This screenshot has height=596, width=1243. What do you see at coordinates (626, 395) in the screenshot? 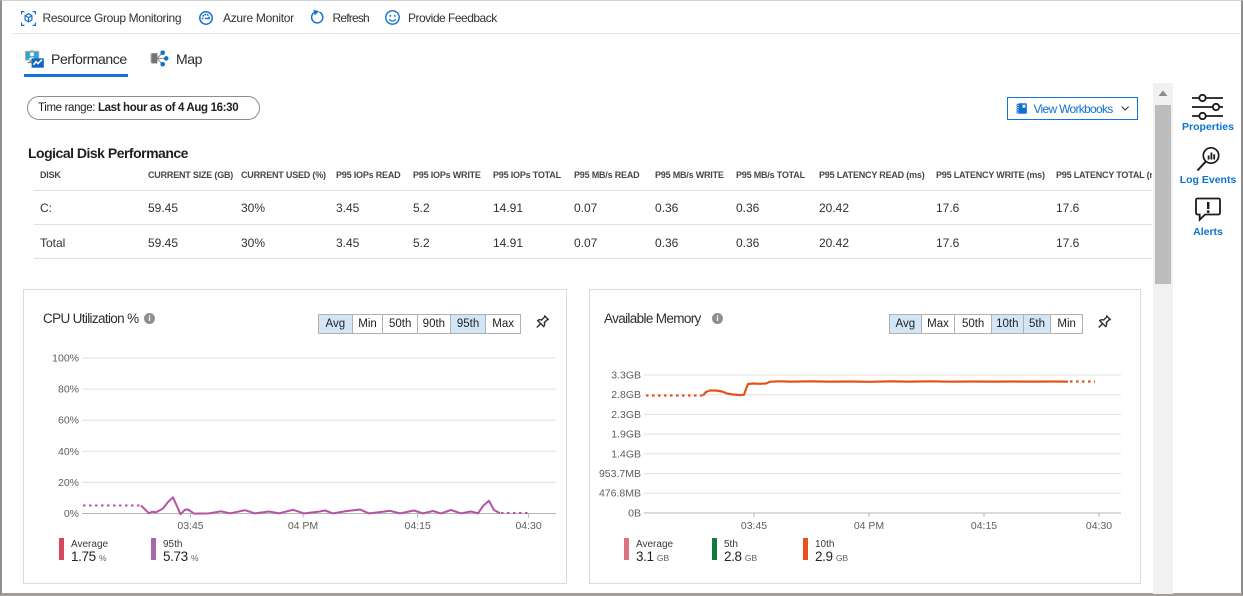
I see `svg-text: 2.8GB` at bounding box center [626, 395].